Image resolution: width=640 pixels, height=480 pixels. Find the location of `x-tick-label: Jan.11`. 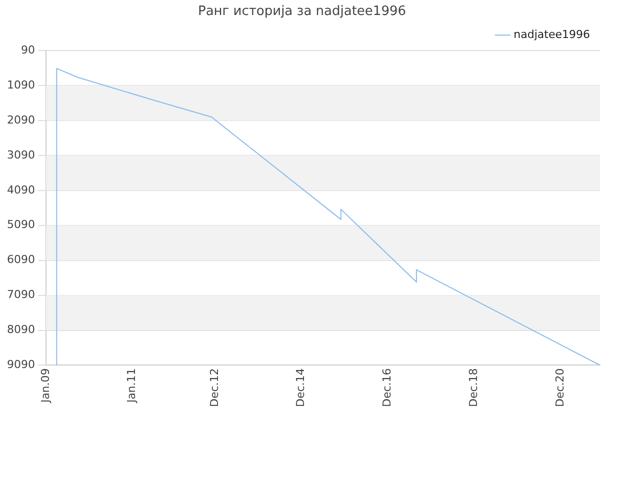

x-tick-label: Jan.11 is located at coordinates (131, 386).